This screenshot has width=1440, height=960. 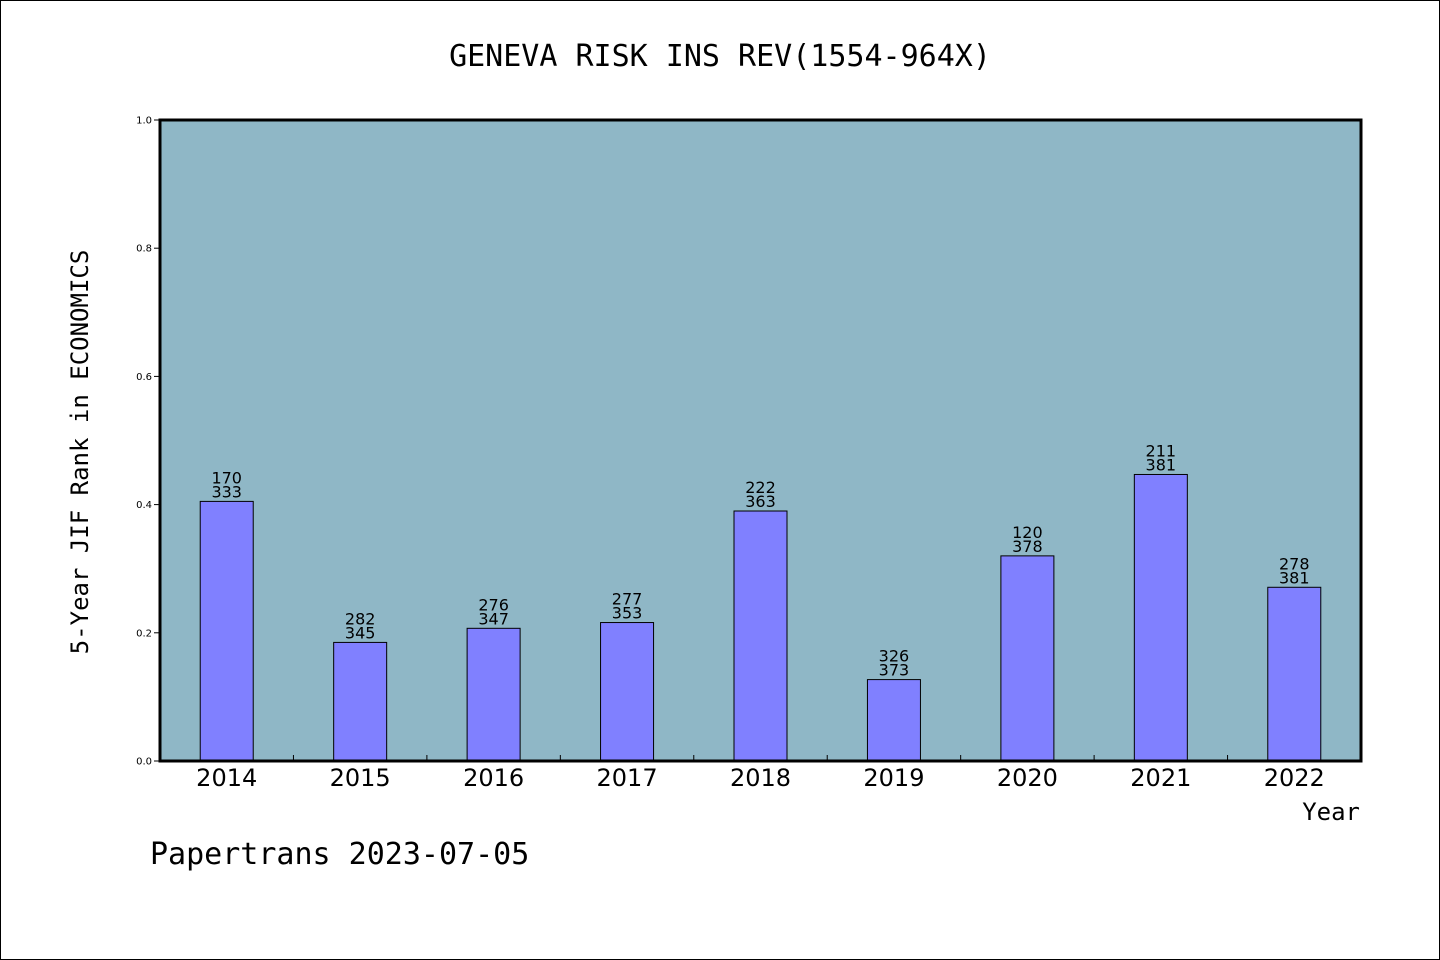 What do you see at coordinates (144, 762) in the screenshot?
I see `y-tick-label-0: 0.0` at bounding box center [144, 762].